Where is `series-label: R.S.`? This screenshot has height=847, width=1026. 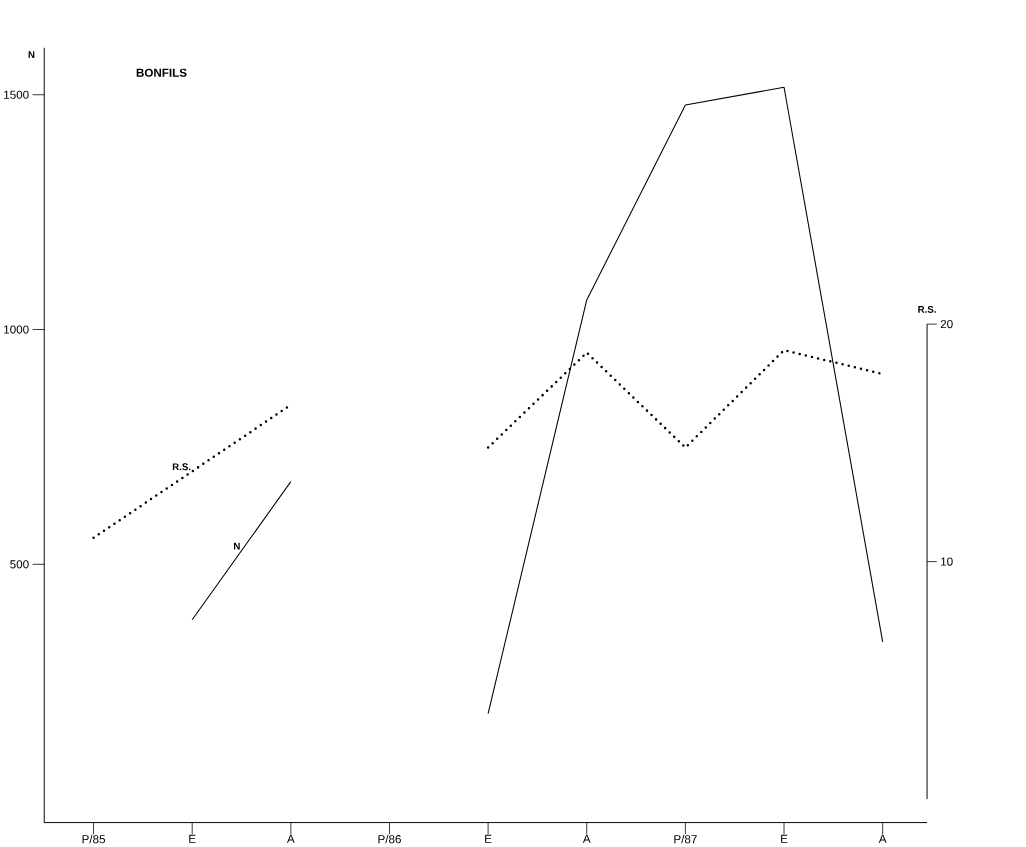
series-label: R.S. is located at coordinates (181, 467).